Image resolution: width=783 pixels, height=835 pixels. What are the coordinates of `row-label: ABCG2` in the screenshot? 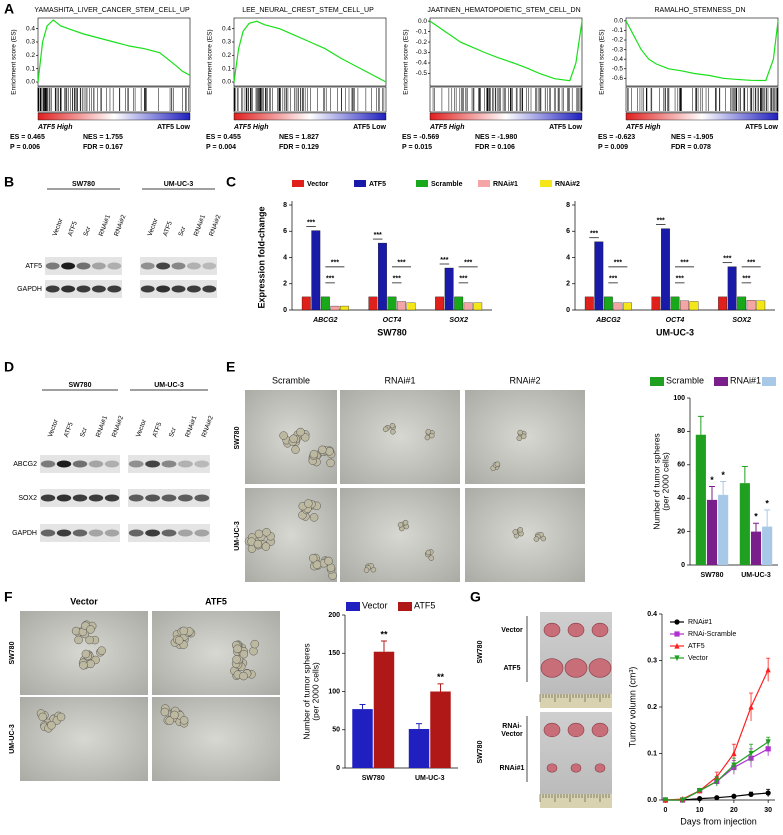 It's located at (25, 464).